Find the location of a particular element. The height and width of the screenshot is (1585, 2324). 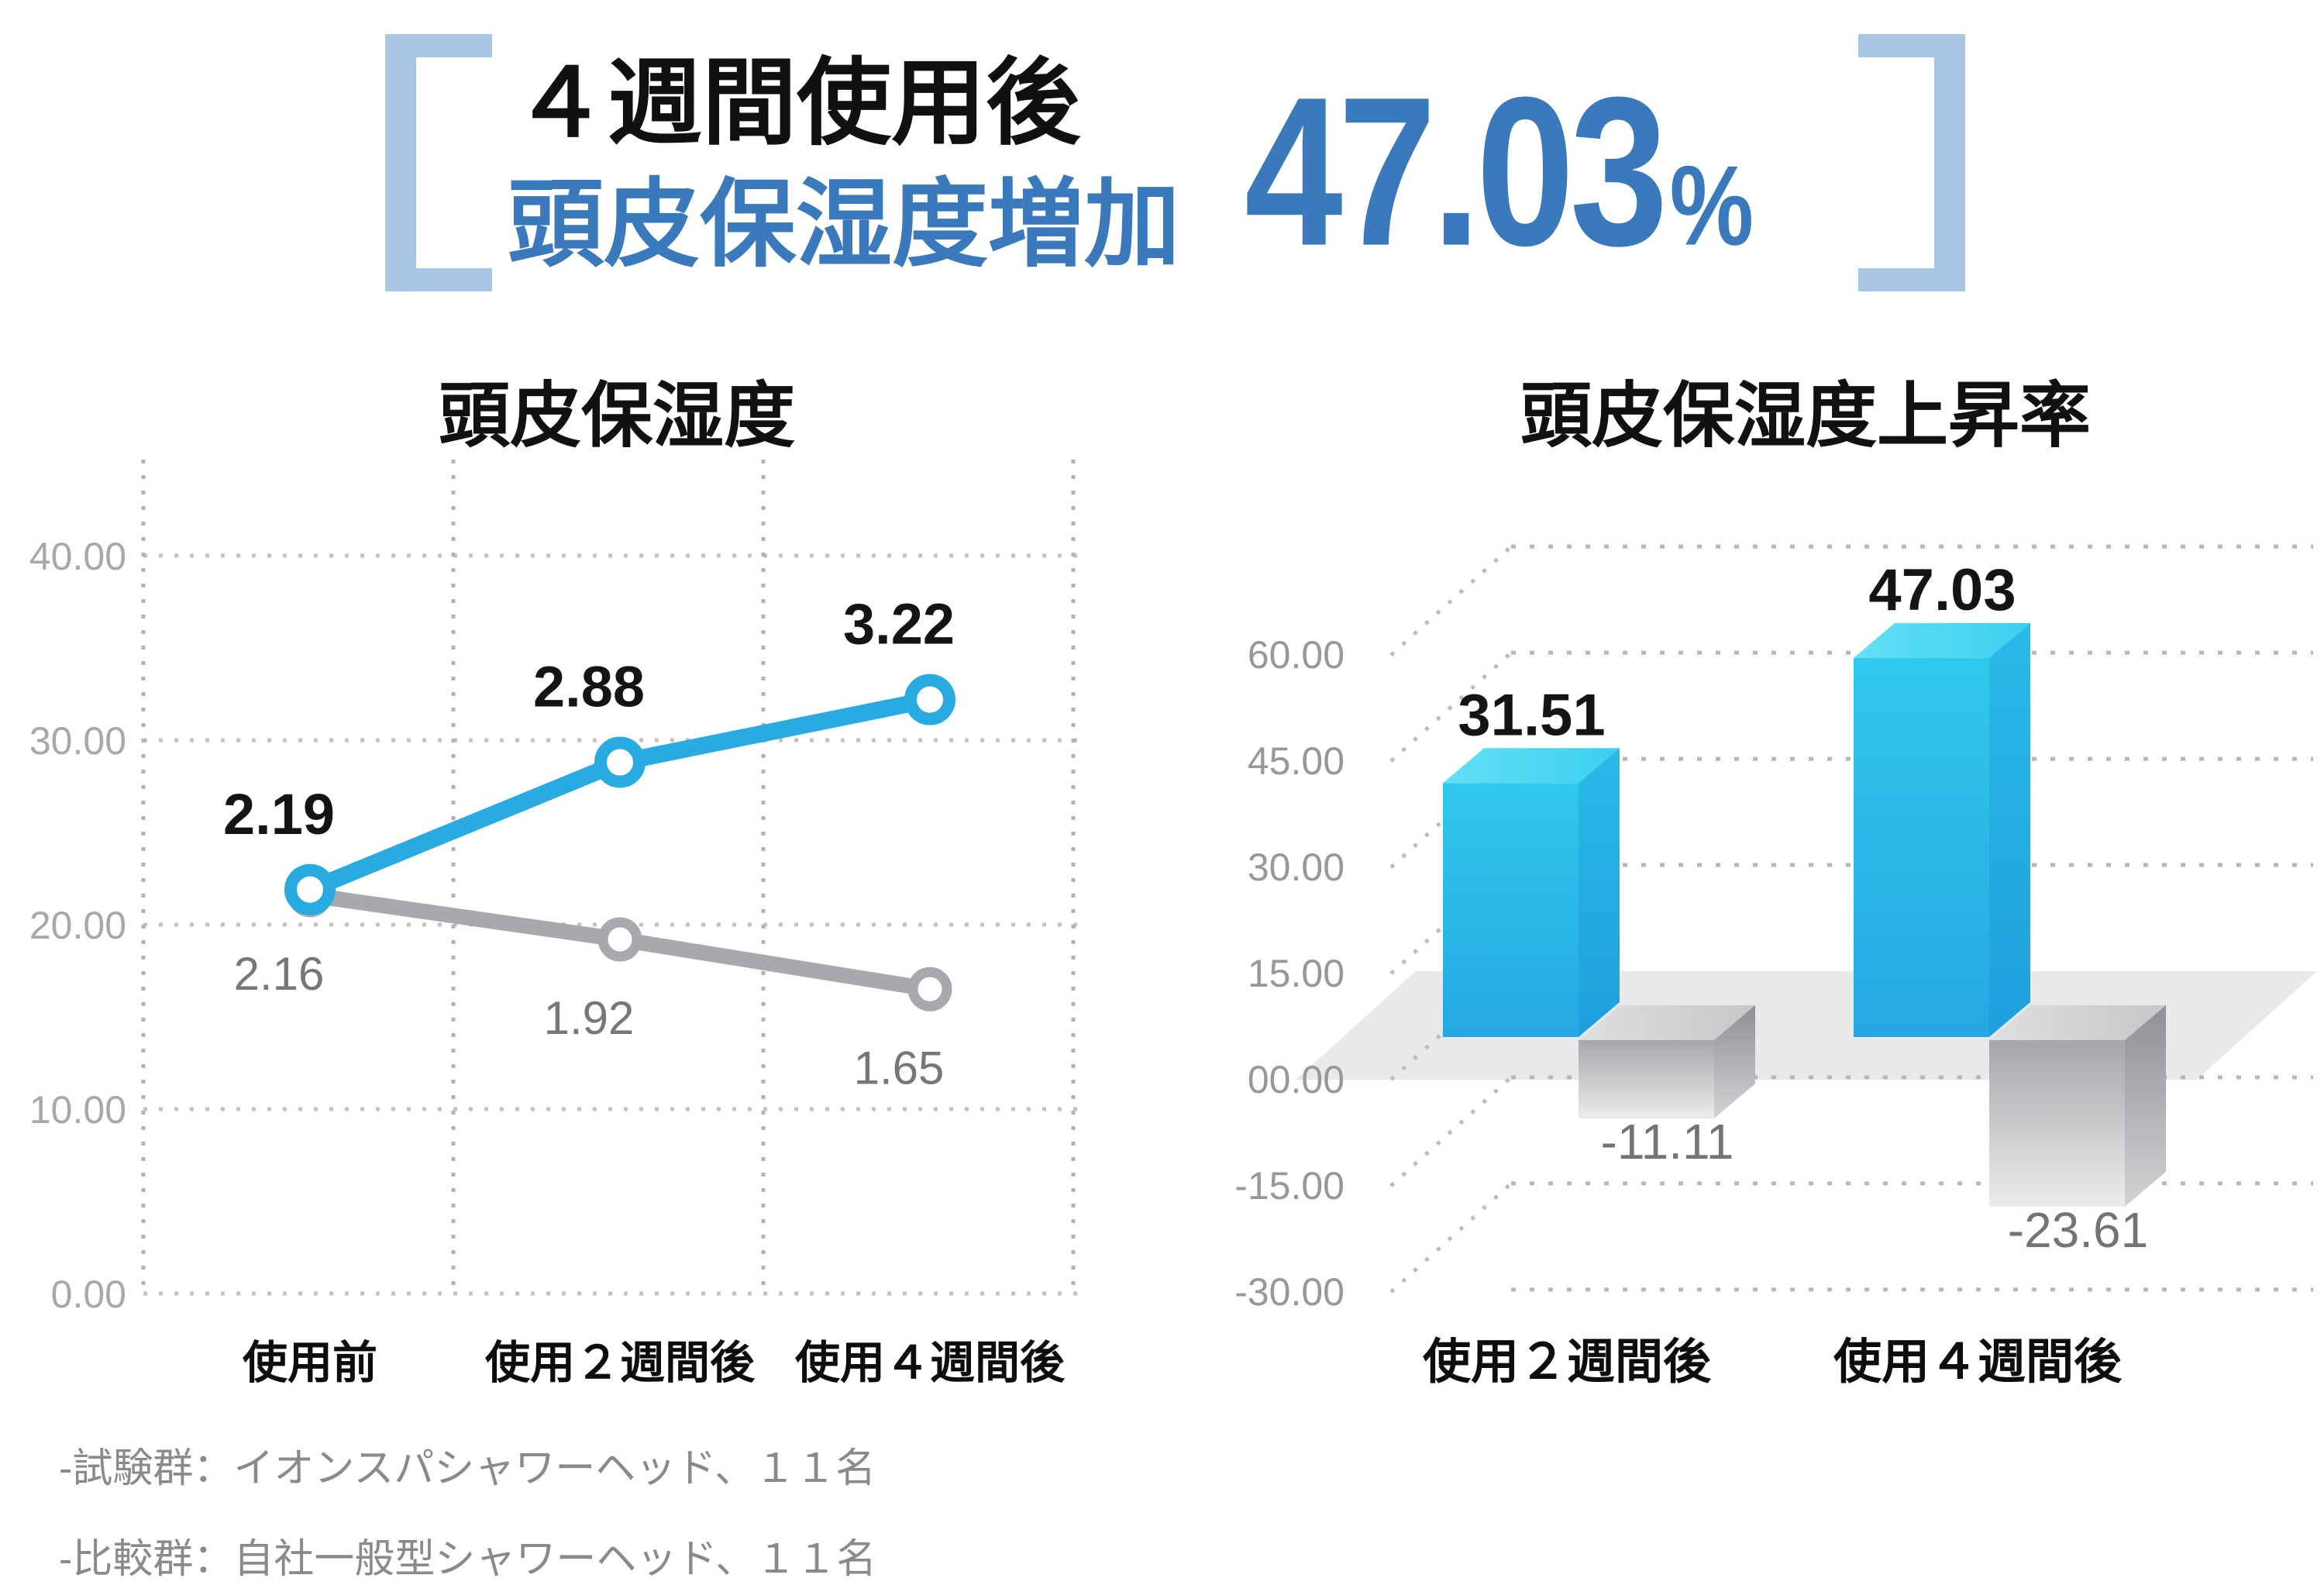

header-line2: 頭皮保湿度増加 is located at coordinates (845, 224).